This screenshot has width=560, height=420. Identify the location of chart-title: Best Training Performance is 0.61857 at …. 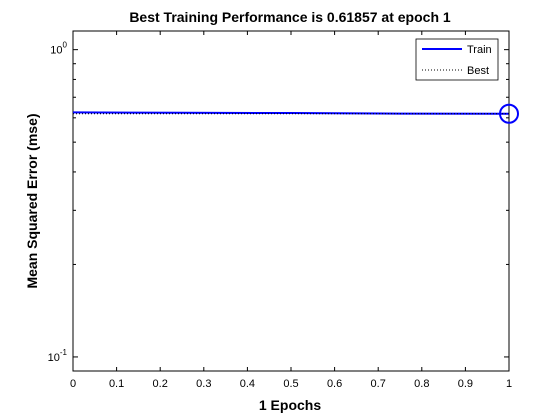
(290, 17).